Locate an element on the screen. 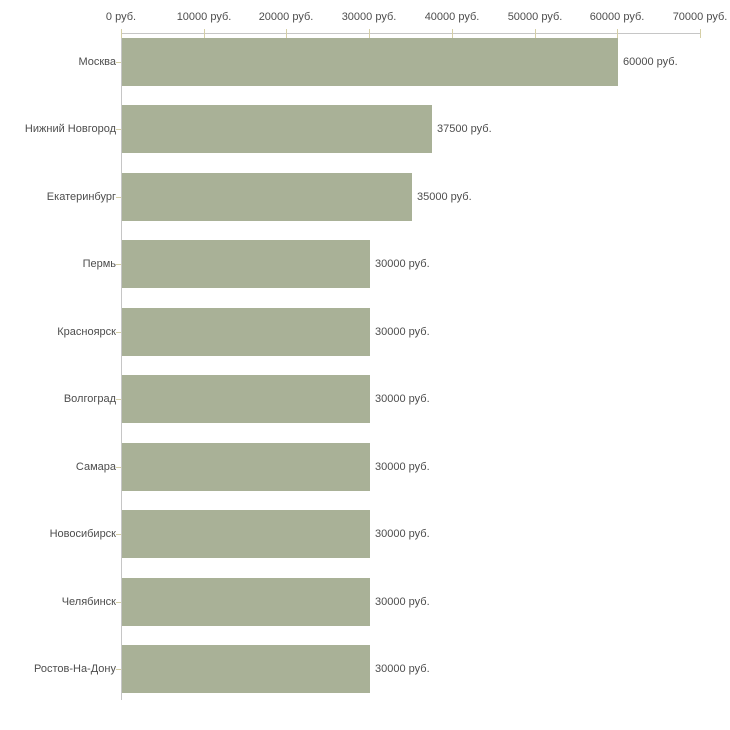 The width and height of the screenshot is (730, 730). x-axis-tick-label: 0 руб. is located at coordinates (121, 17).